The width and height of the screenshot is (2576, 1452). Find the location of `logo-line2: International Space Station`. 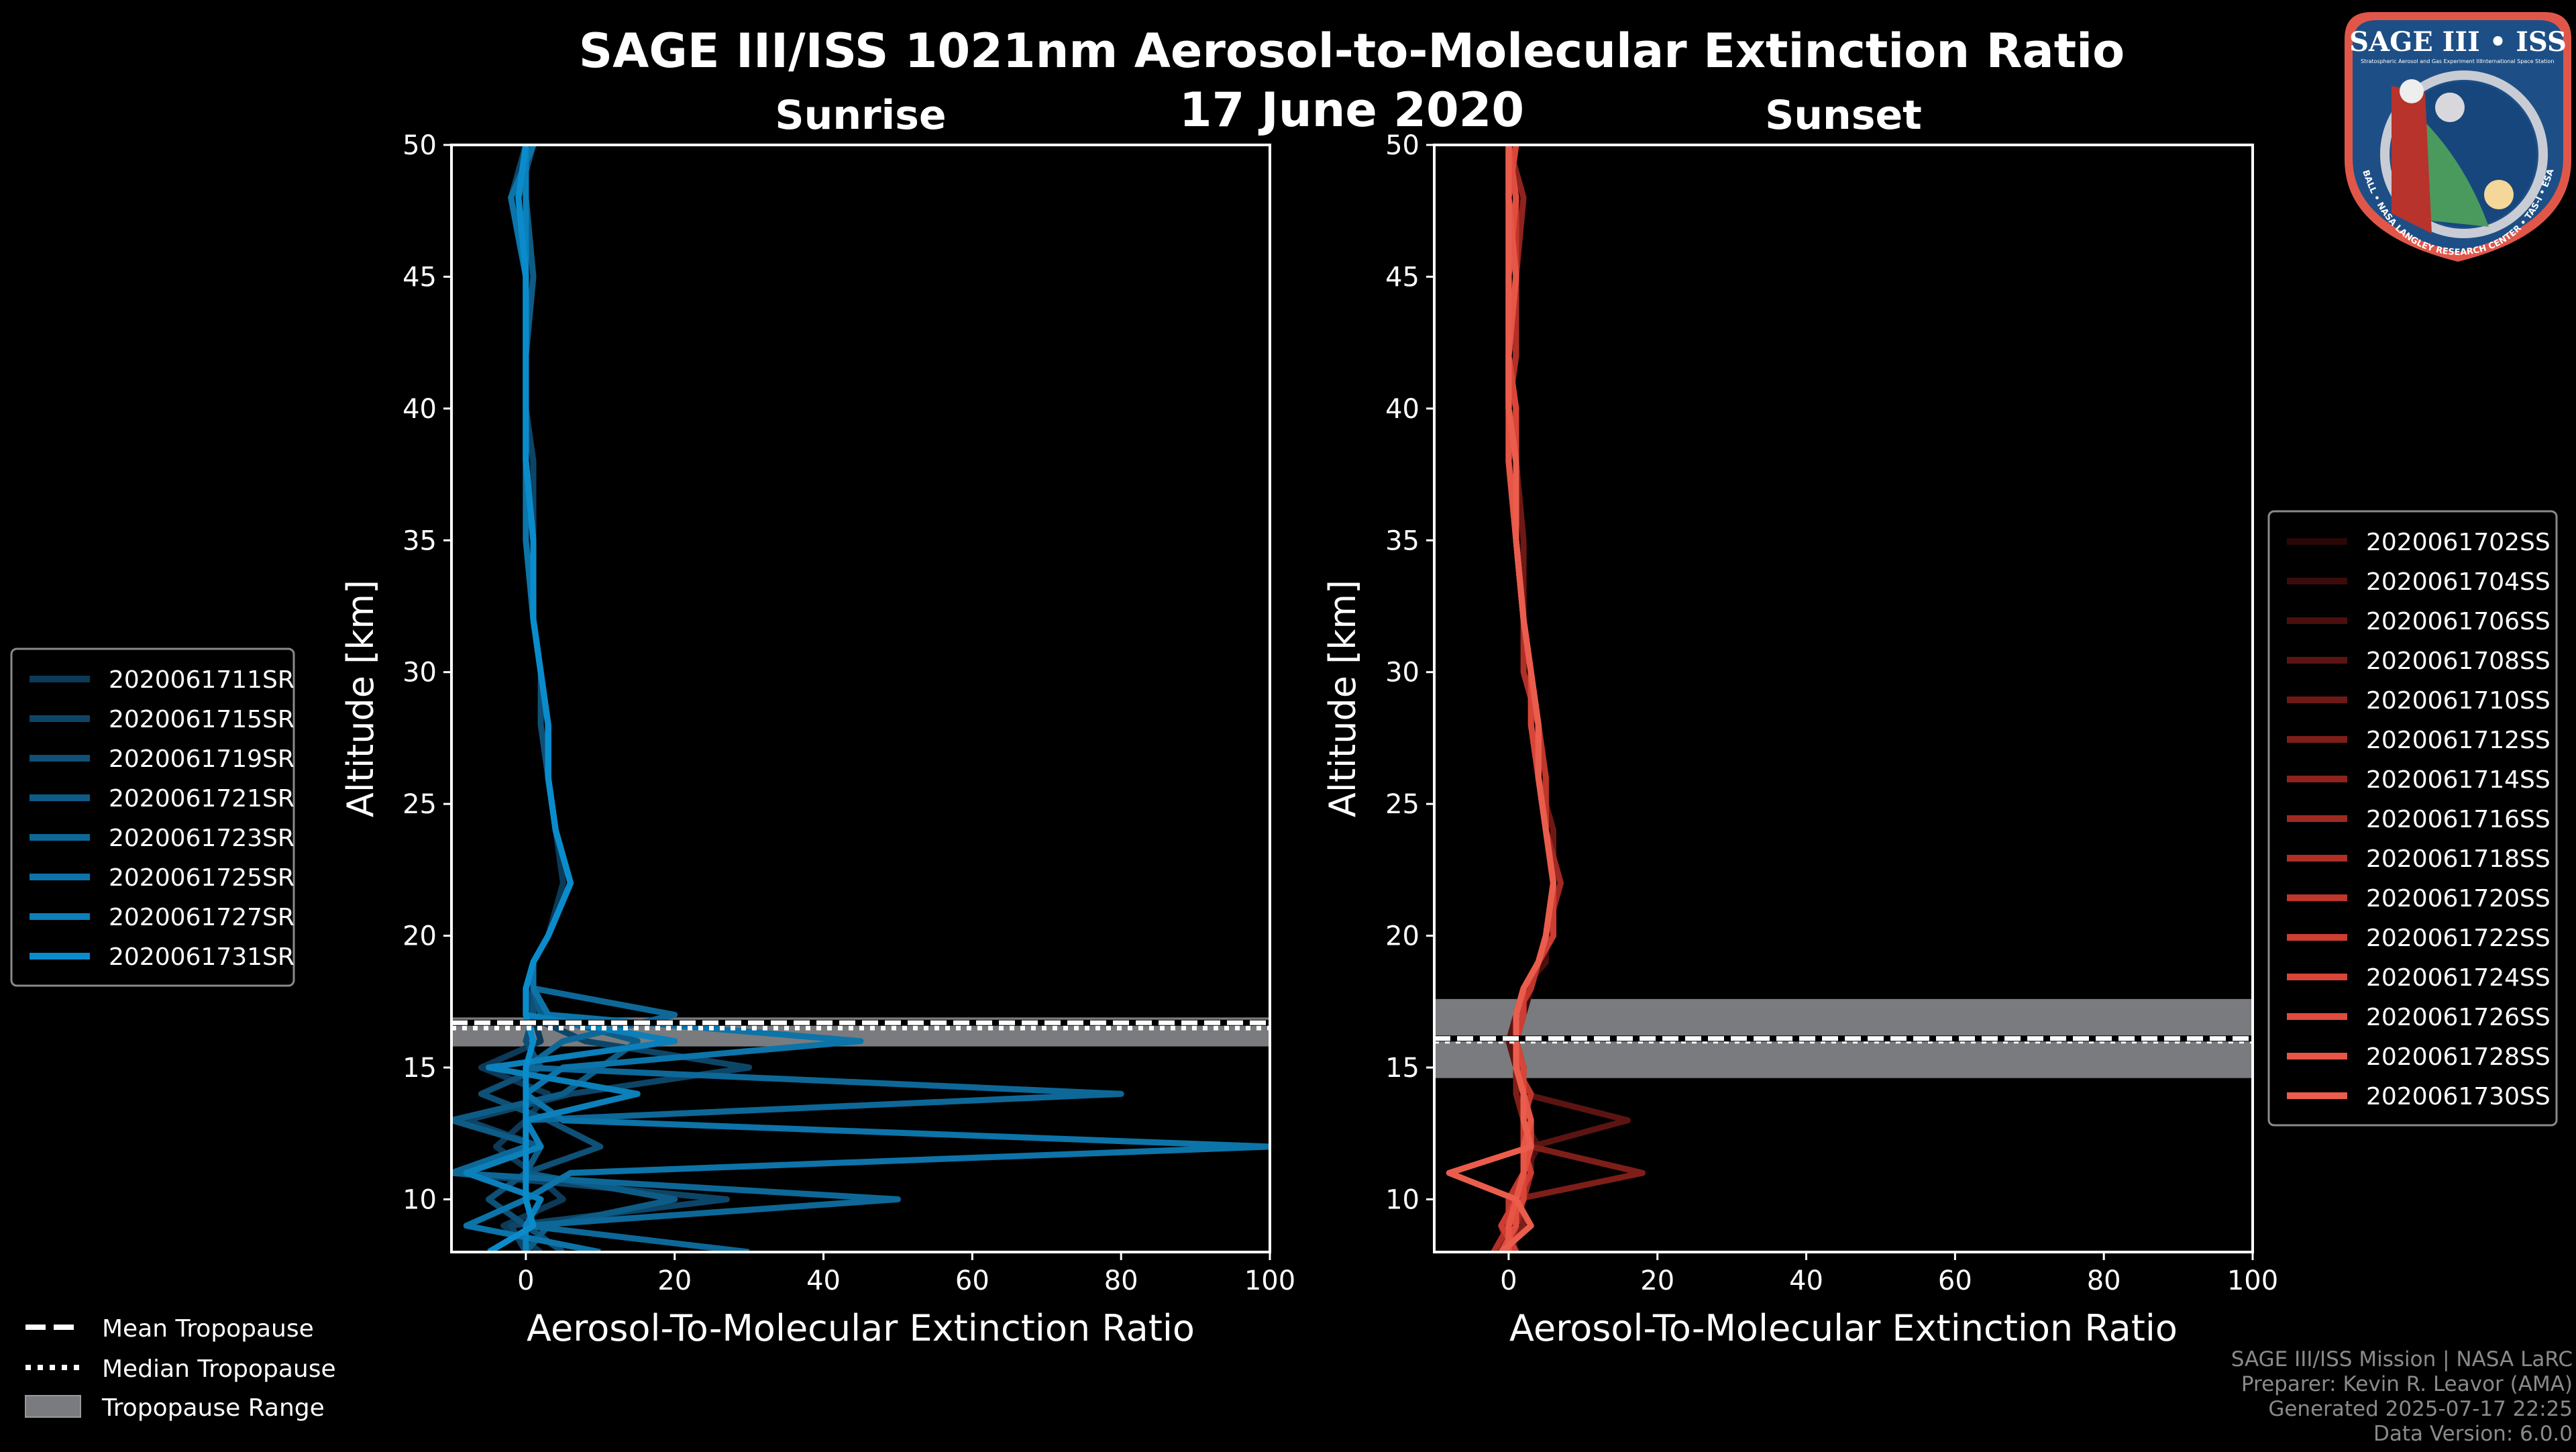

logo-line2: International Space Station is located at coordinates (2518, 61).